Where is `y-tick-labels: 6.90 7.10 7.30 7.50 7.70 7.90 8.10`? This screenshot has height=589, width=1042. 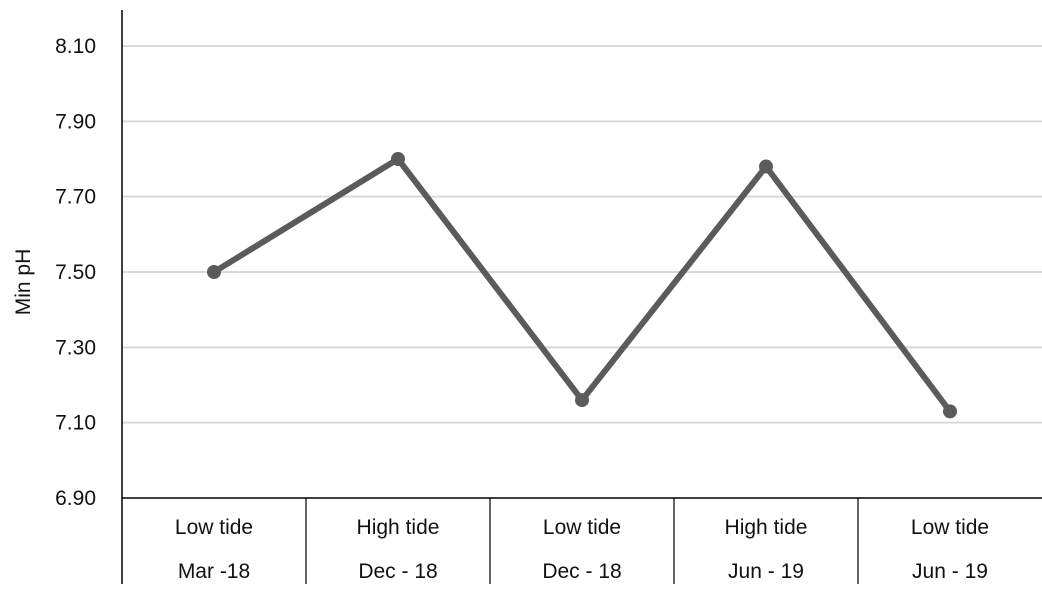
y-tick-labels: 6.90 7.10 7.30 7.50 7.70 7.90 8.10 is located at coordinates (75, 272).